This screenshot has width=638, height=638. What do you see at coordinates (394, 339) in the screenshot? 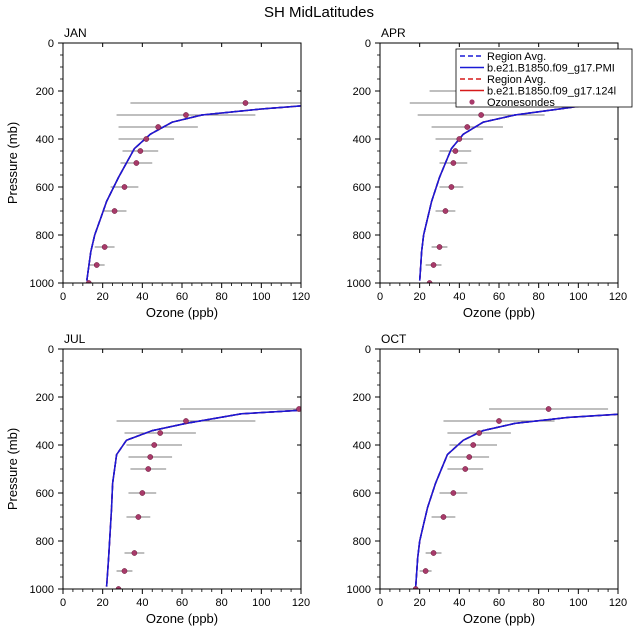
I see `panel-label: OCT` at bounding box center [394, 339].